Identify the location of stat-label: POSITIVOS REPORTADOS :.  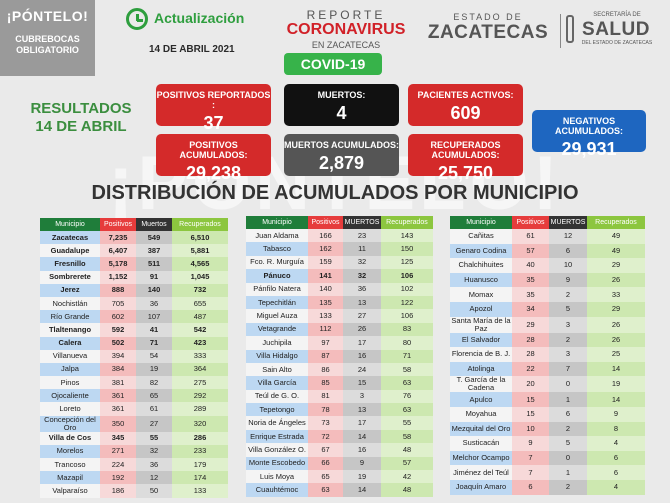
(213, 100).